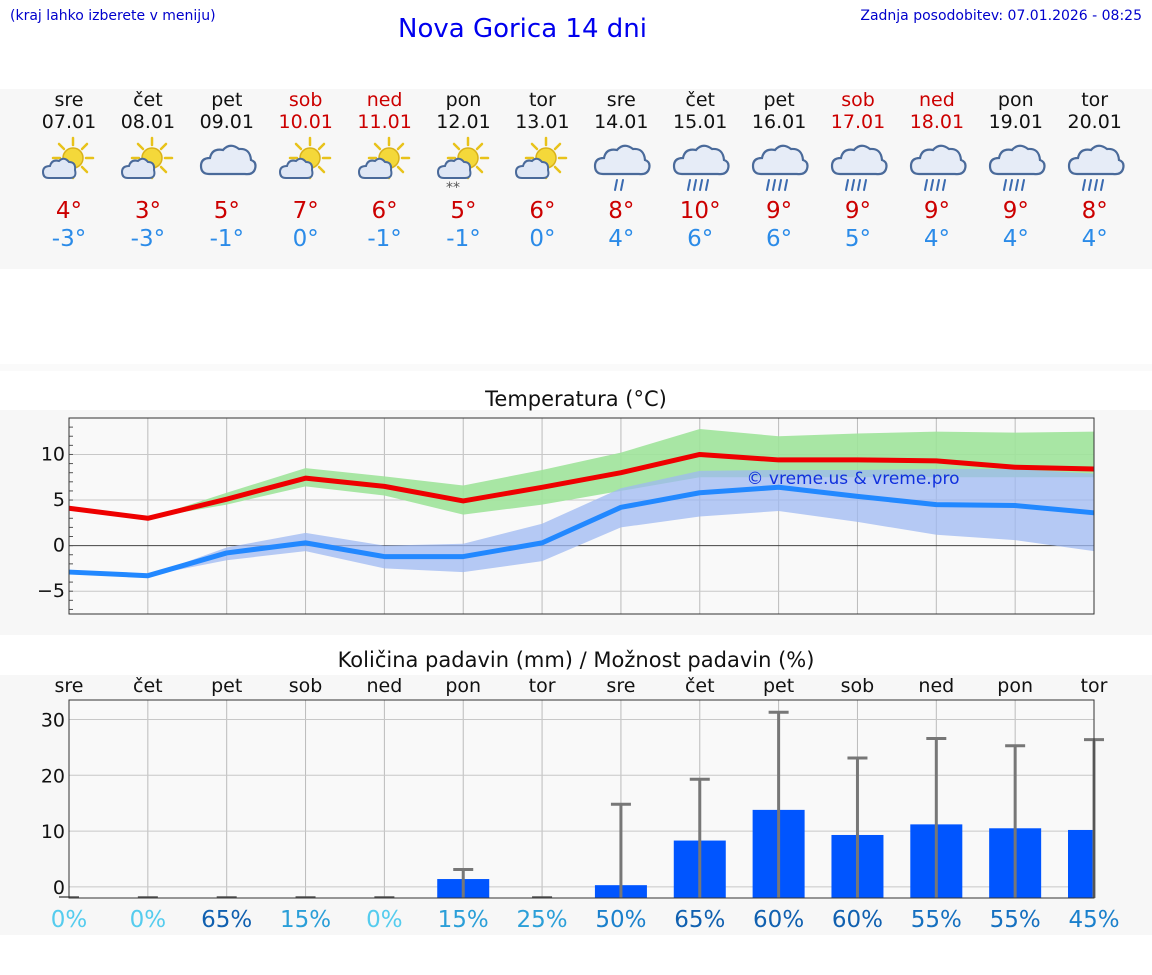 Image resolution: width=1152 pixels, height=975 pixels. I want to click on watermark: © vreme.us & vreme.pro, so click(852, 479).